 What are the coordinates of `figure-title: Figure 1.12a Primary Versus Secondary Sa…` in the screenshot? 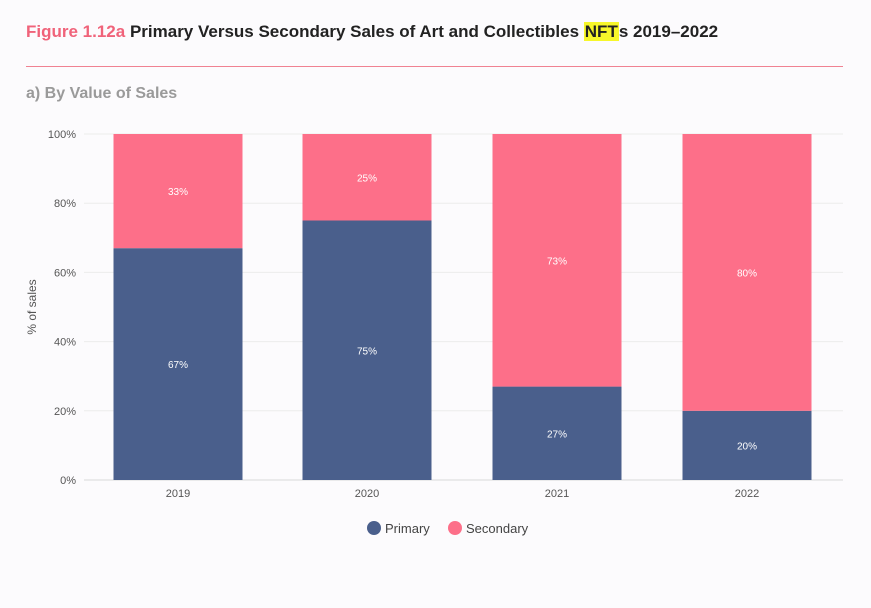 It's located at (436, 32).